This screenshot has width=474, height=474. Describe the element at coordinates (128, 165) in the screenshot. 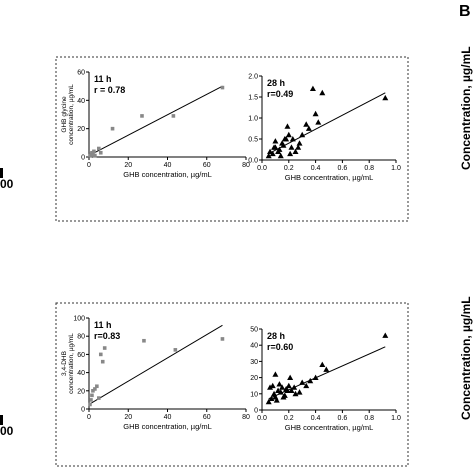

I see `x-tick-label: 20` at that location.